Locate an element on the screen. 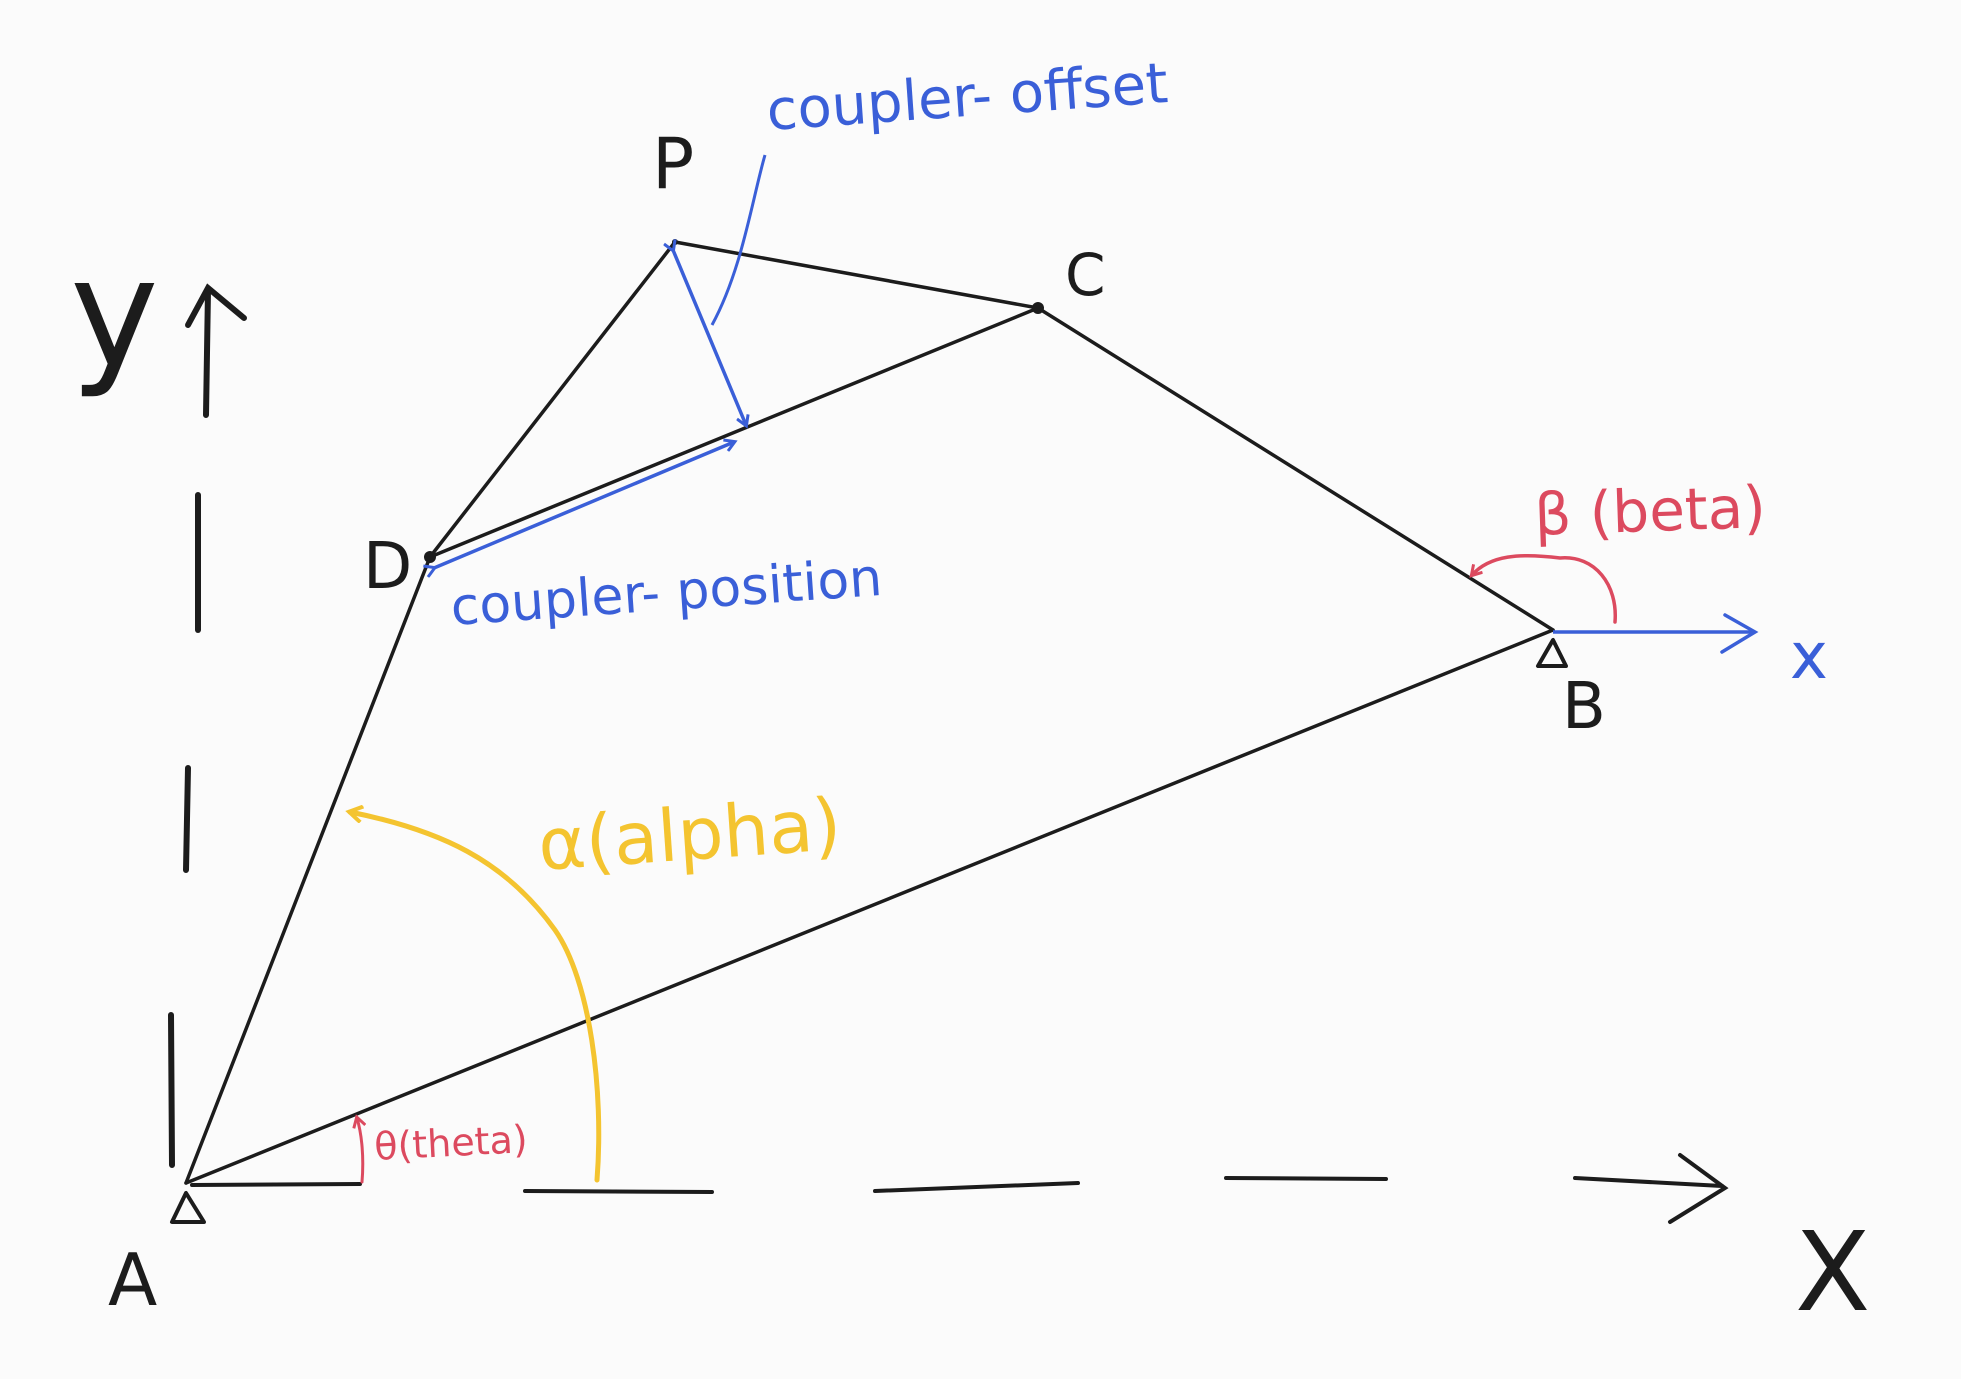 The height and width of the screenshot is (1379, 1961). label-alpha: α(alpha) is located at coordinates (689, 834).